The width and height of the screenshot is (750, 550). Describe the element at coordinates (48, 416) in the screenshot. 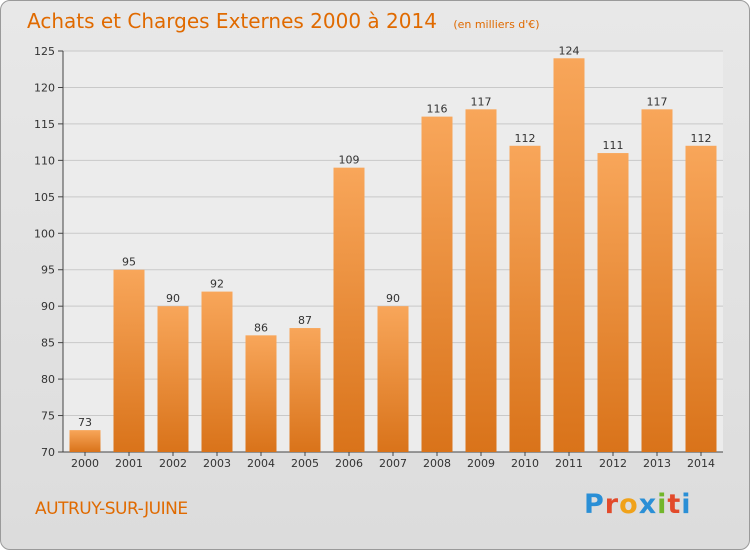

I see `y-tick-label: 75` at that location.